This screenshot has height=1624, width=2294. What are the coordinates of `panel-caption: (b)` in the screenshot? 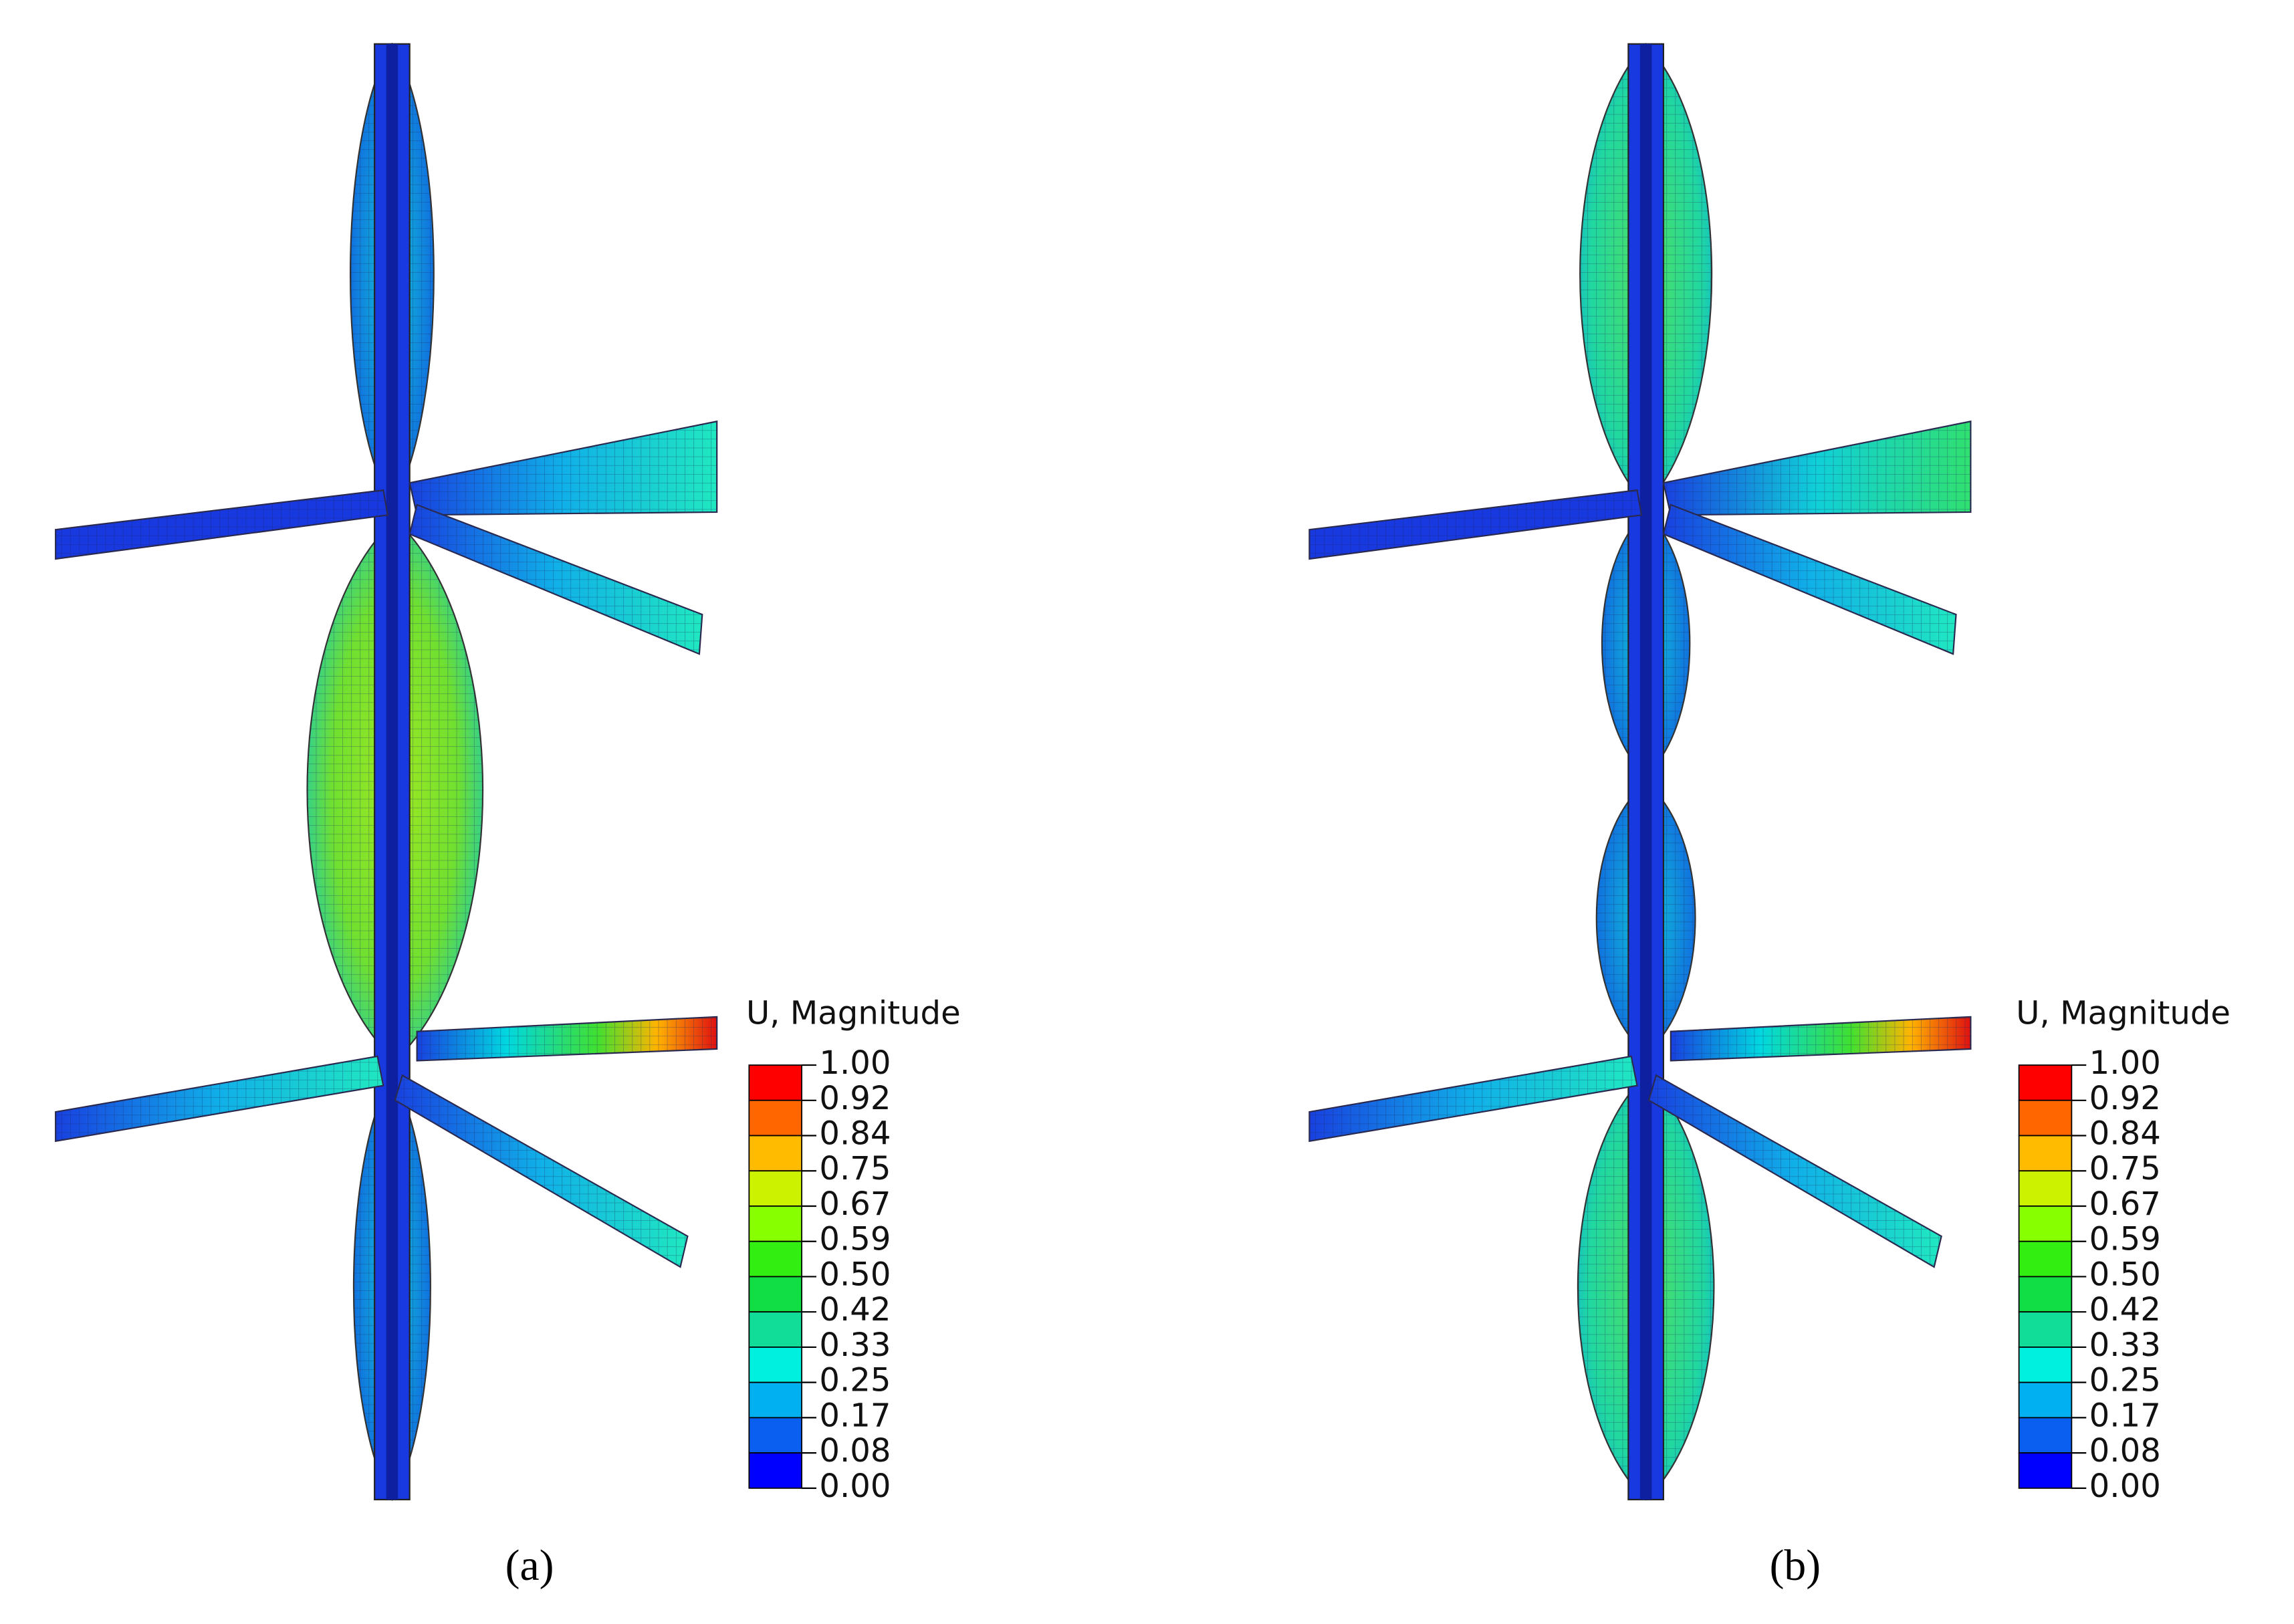 It's located at (1796, 1566).